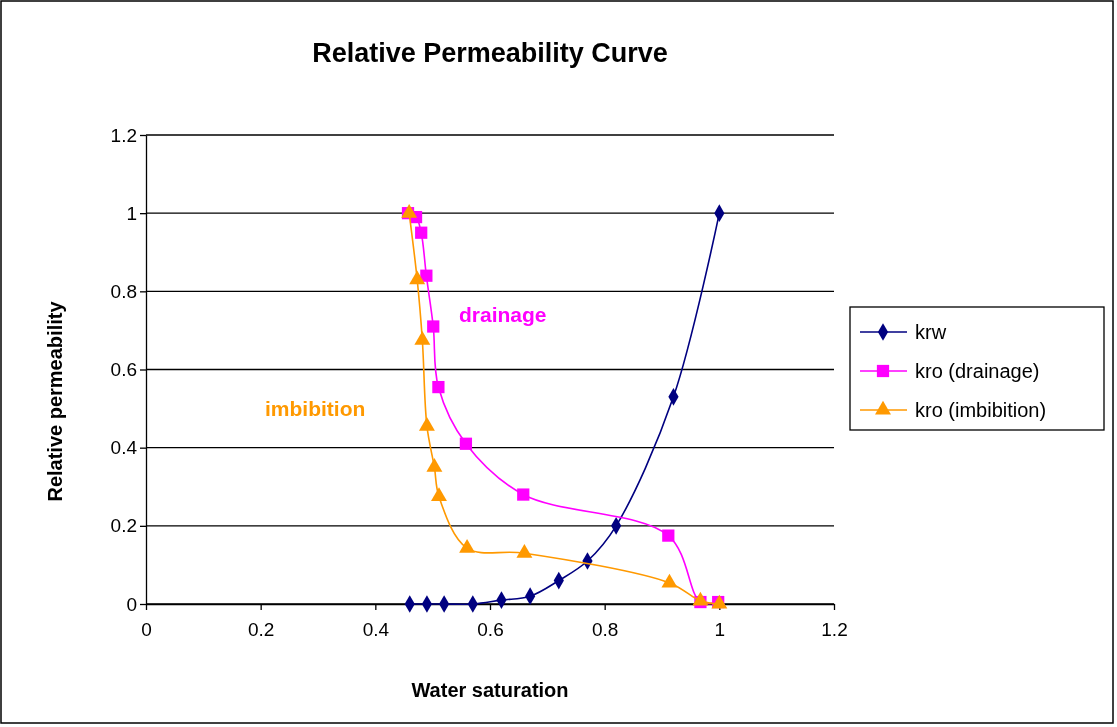 The image size is (1117, 727). I want to click on x-tick-label: 0.2, so click(261, 629).